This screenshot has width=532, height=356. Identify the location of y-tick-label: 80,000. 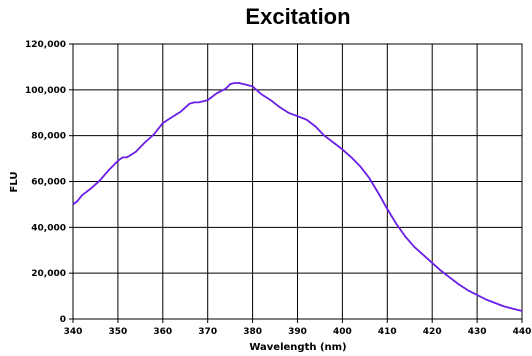
(48, 137).